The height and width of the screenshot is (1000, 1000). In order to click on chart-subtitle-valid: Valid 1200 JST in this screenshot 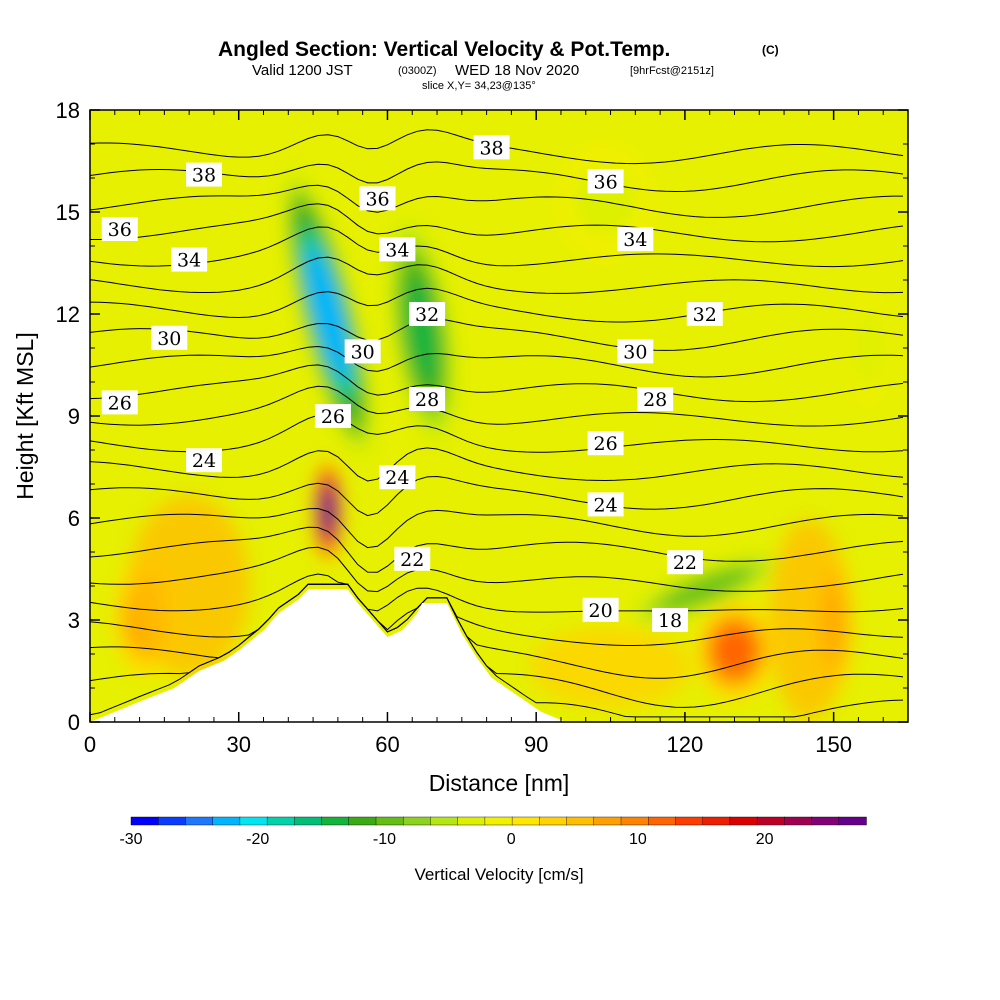, I will do `click(302, 70)`.